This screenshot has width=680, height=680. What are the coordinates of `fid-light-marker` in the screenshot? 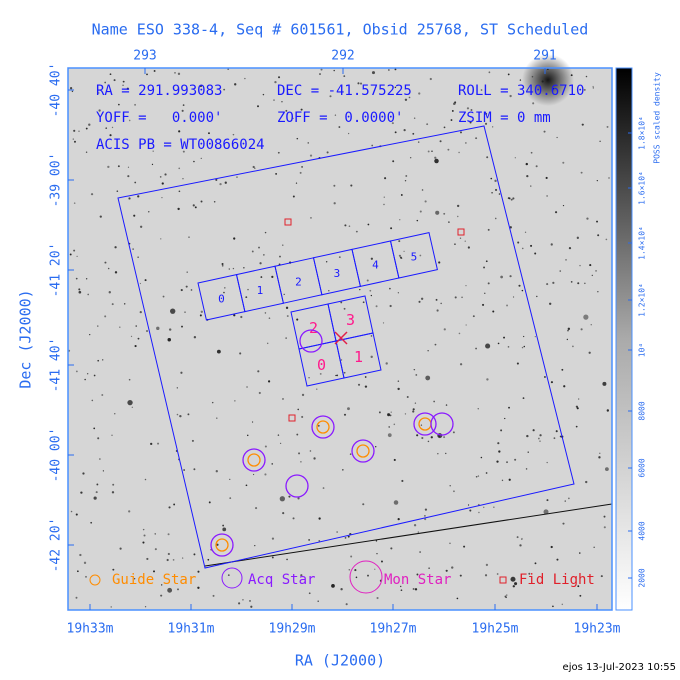 It's located at (461, 232).